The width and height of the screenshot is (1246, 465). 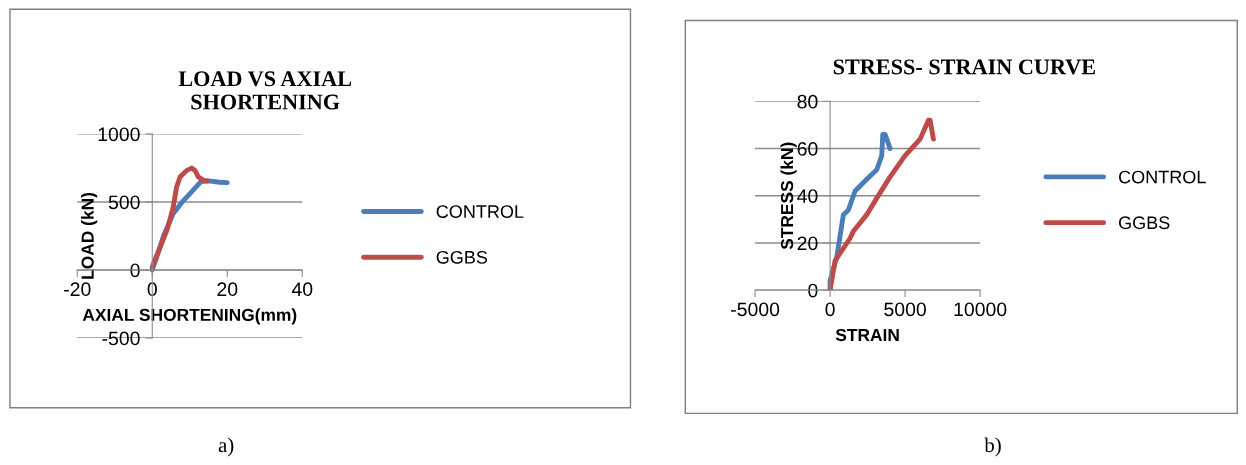 What do you see at coordinates (807, 149) in the screenshot?
I see `y-tick-label: 60` at bounding box center [807, 149].